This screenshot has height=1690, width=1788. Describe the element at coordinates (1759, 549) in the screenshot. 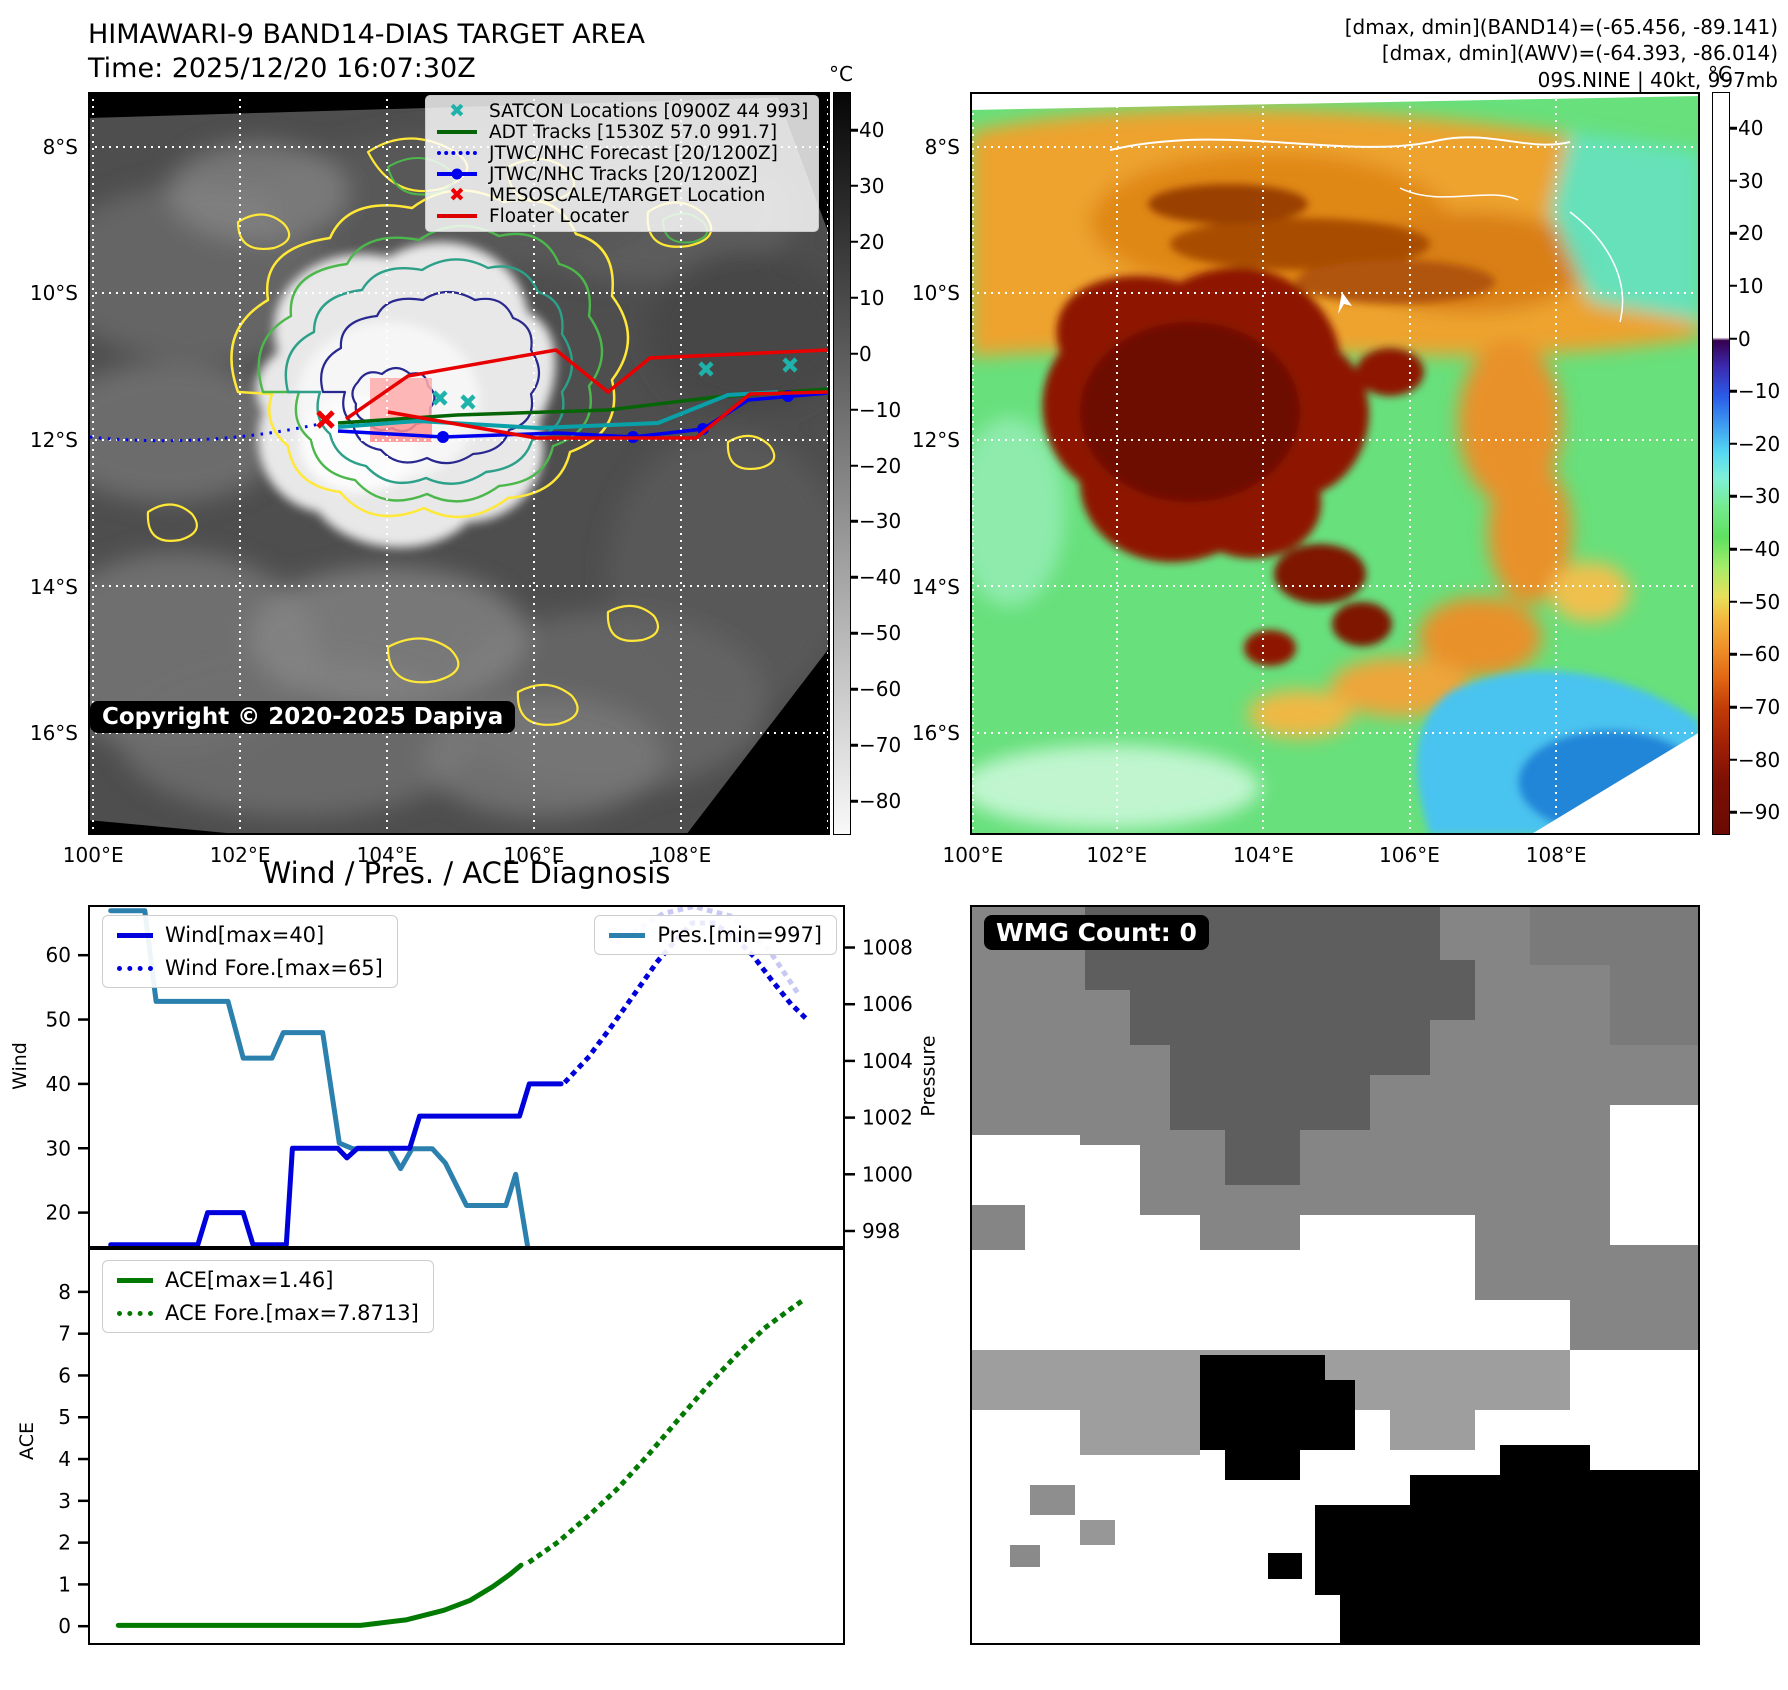

I see `enhanced-colorbar-tick-label: −40` at that location.